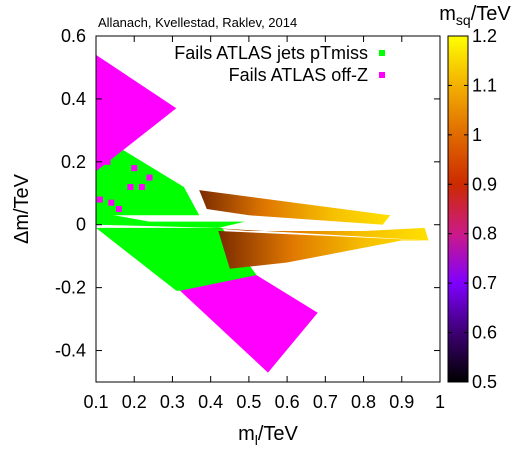  Describe the element at coordinates (484, 184) in the screenshot. I see `color-tick-label: 0.9` at that location.